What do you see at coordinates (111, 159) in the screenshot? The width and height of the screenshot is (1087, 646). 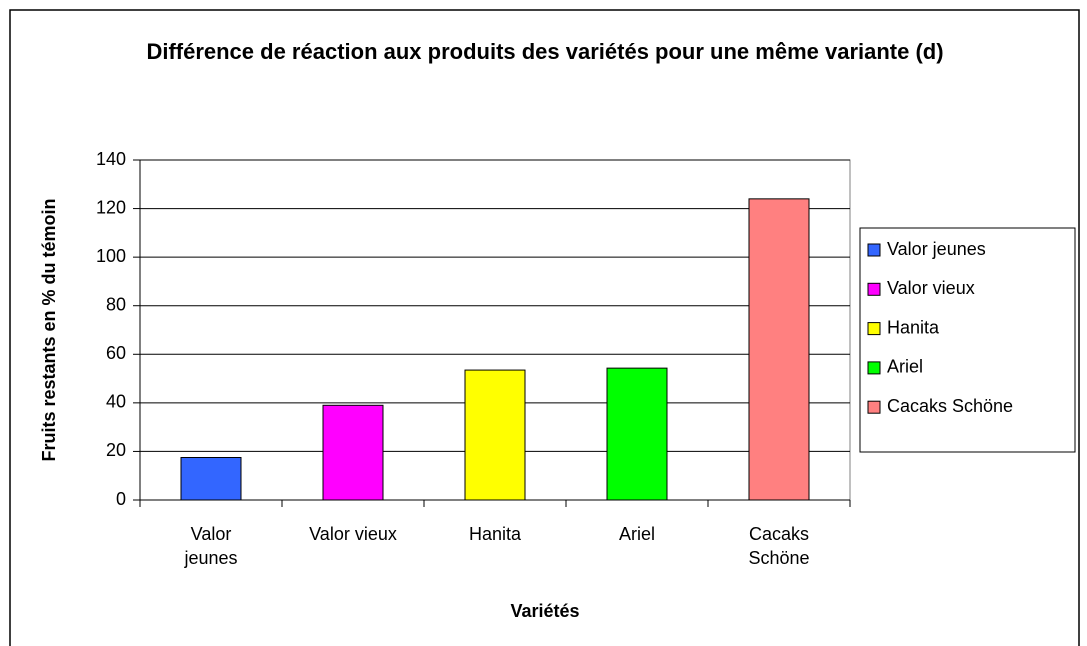 I see `y-tick-label: 140` at bounding box center [111, 159].